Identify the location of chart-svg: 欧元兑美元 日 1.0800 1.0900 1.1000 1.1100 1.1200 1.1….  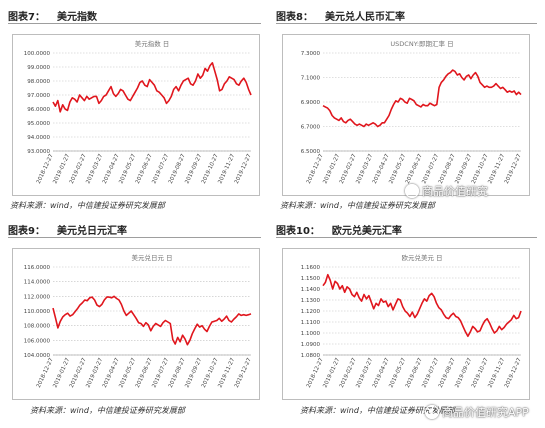
(412, 321).